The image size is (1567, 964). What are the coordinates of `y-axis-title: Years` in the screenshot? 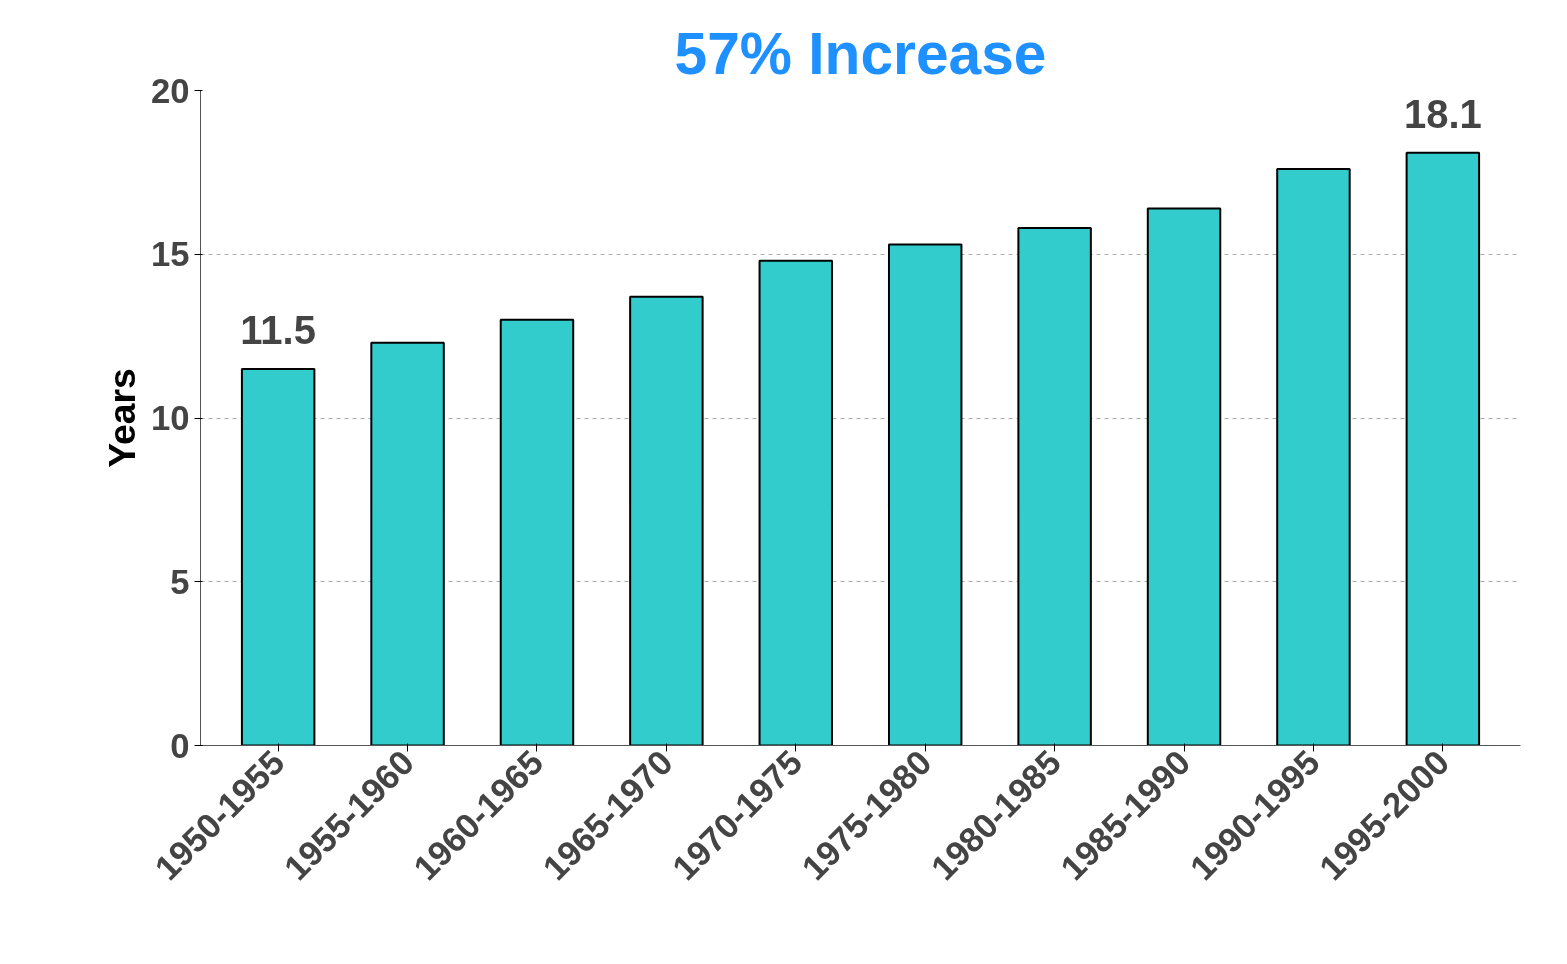 It's located at (121, 418).